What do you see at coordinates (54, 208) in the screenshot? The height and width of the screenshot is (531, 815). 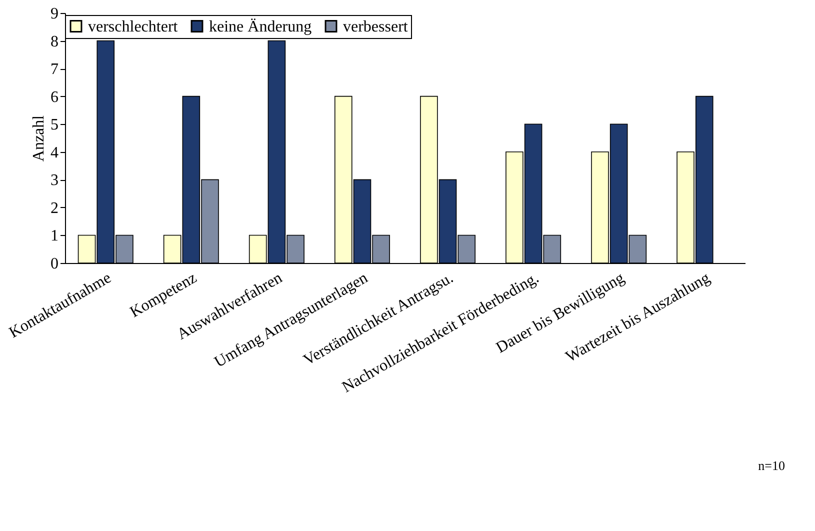 I see `y-tick-label: 2` at bounding box center [54, 208].